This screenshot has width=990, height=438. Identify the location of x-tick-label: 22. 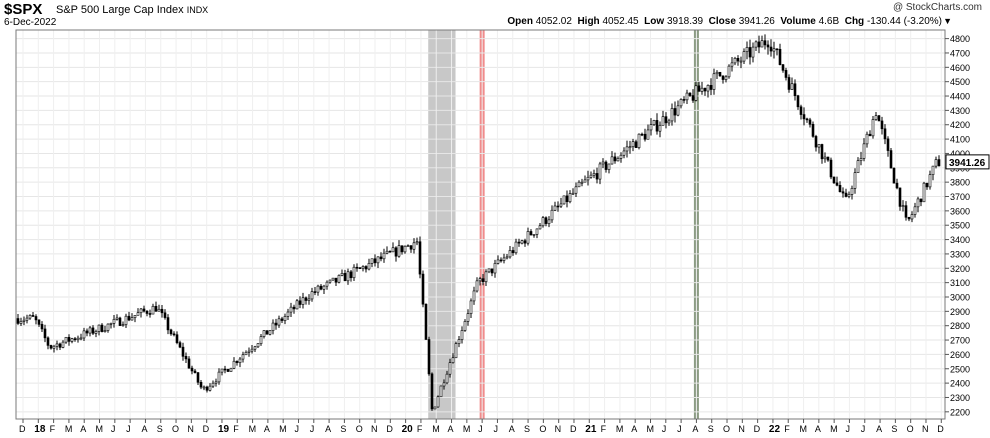
(775, 429).